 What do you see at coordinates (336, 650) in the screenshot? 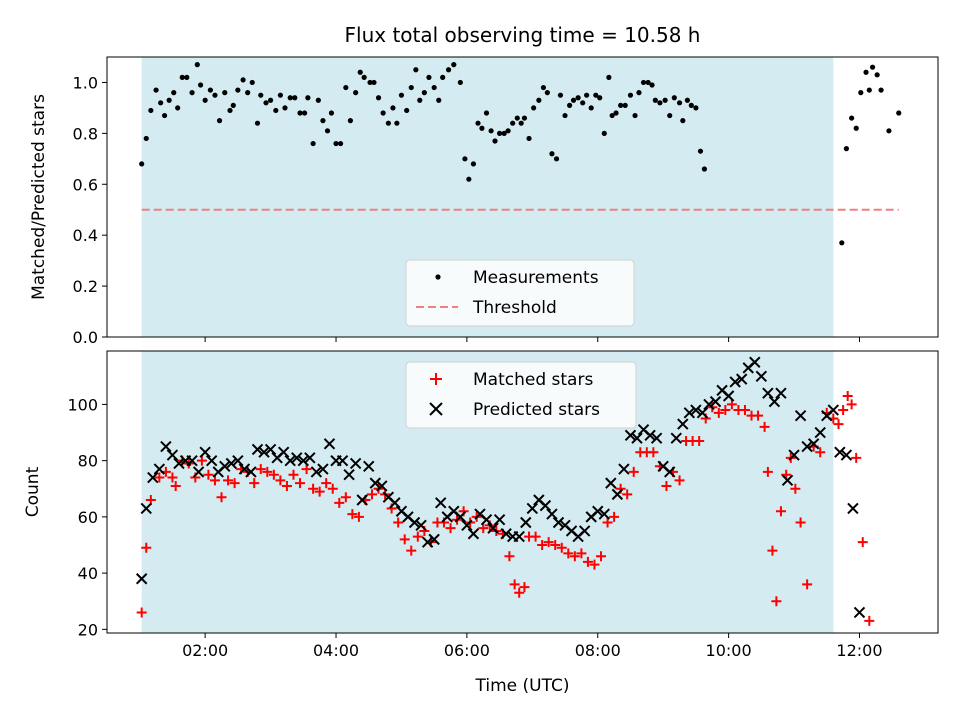
I see `x-tick-label: 04:00` at bounding box center [336, 650].